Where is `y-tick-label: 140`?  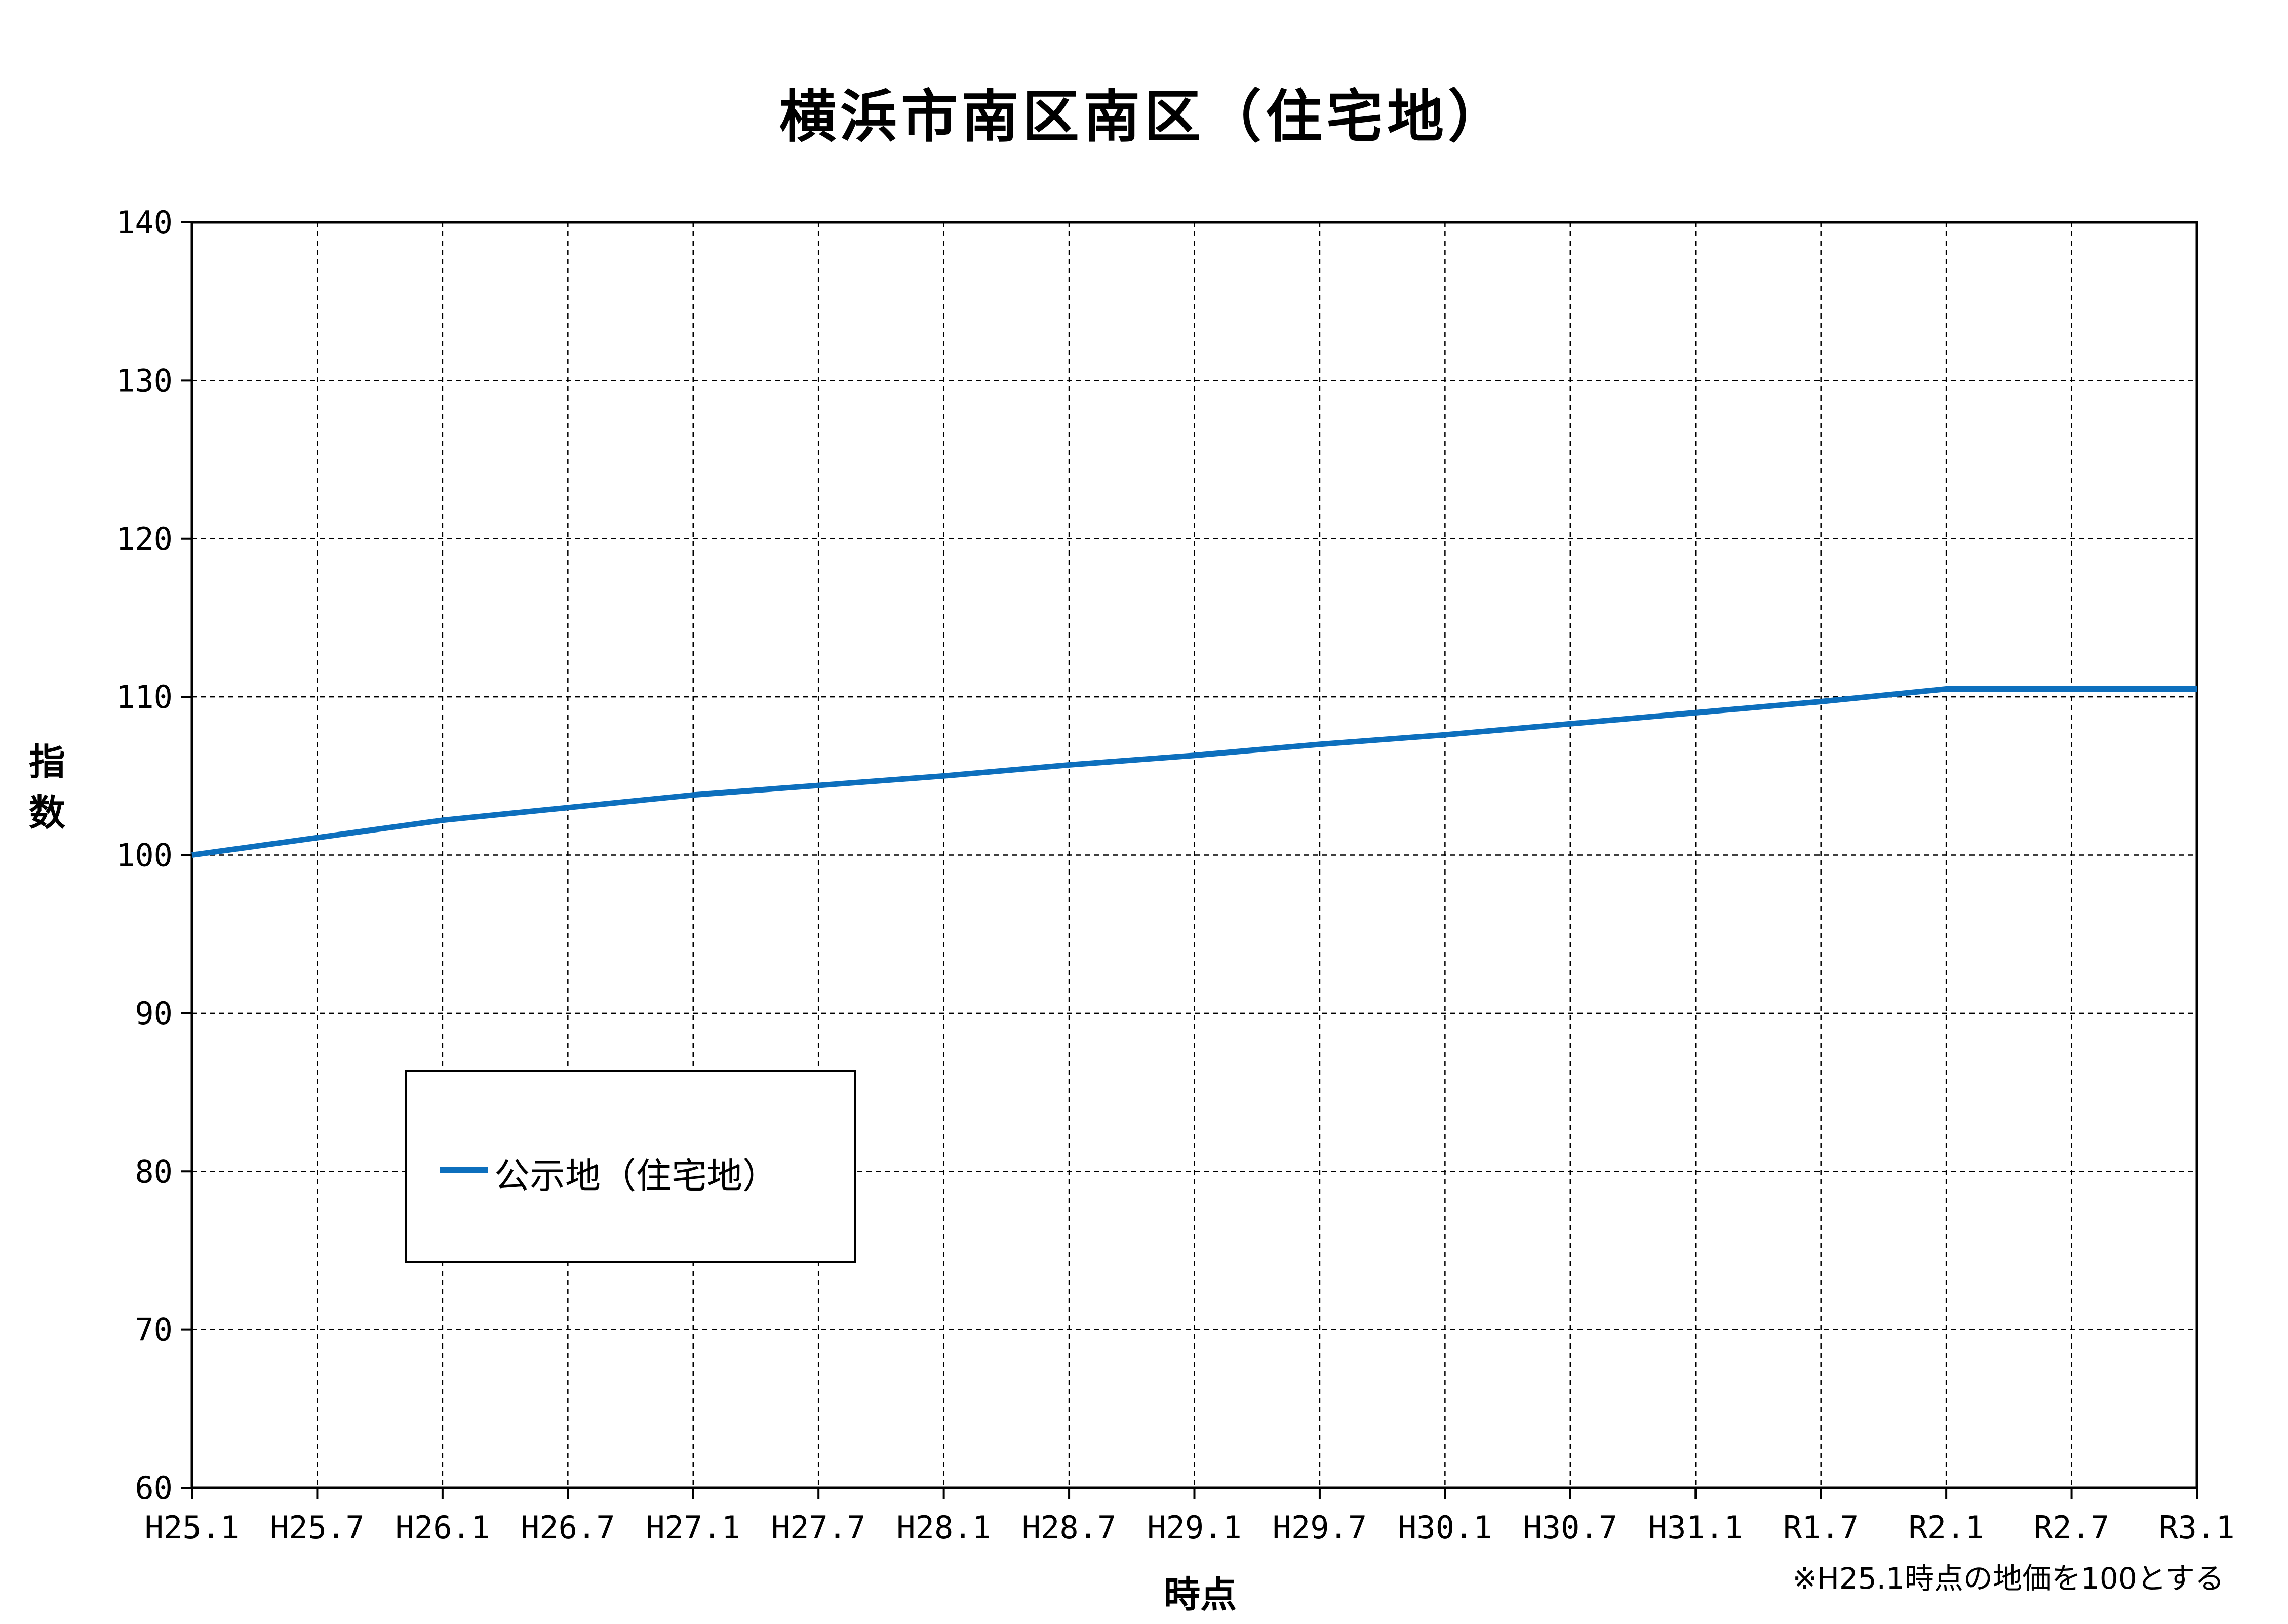
y-tick-label: 140 is located at coordinates (144, 222).